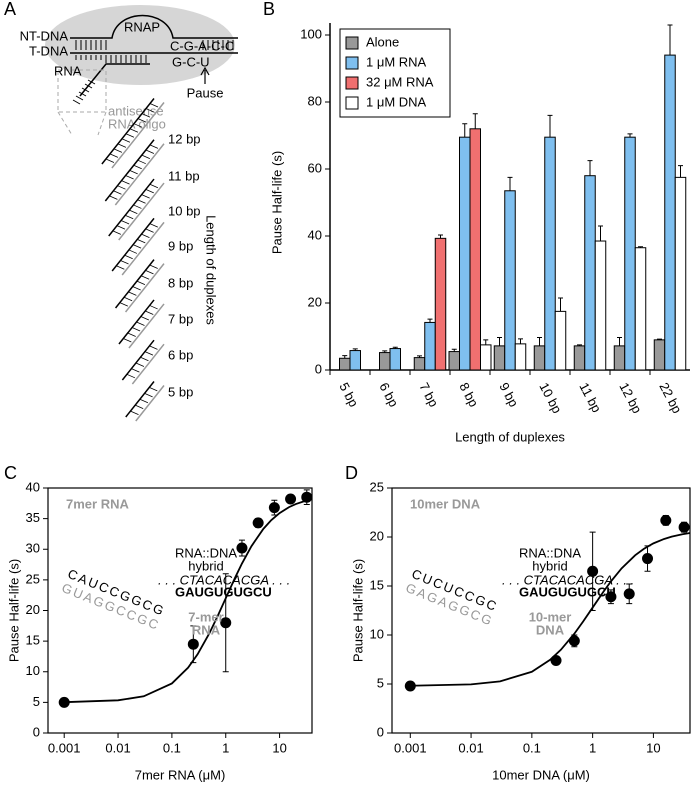 Image resolution: width=700 pixels, height=788 pixels. I want to click on plot-frame, so click(541, 610).